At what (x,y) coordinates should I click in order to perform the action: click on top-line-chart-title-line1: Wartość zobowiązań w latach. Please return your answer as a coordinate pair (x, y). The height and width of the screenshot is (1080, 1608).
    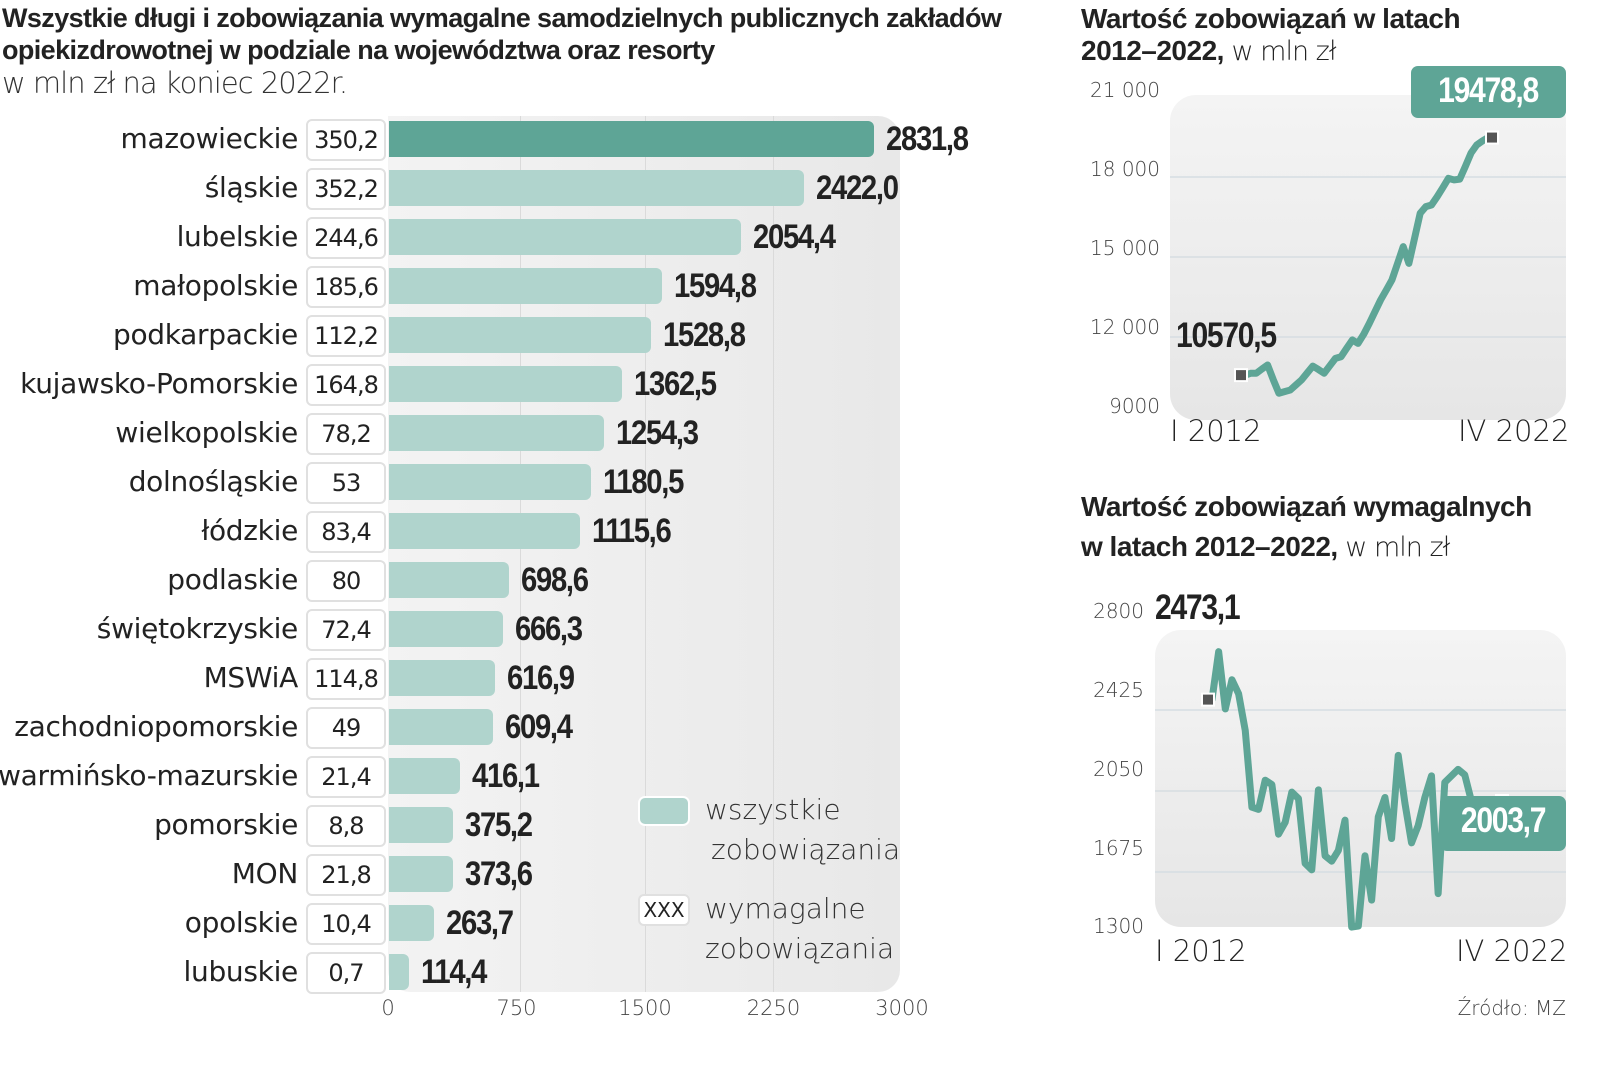
    Looking at the image, I should click on (1271, 18).